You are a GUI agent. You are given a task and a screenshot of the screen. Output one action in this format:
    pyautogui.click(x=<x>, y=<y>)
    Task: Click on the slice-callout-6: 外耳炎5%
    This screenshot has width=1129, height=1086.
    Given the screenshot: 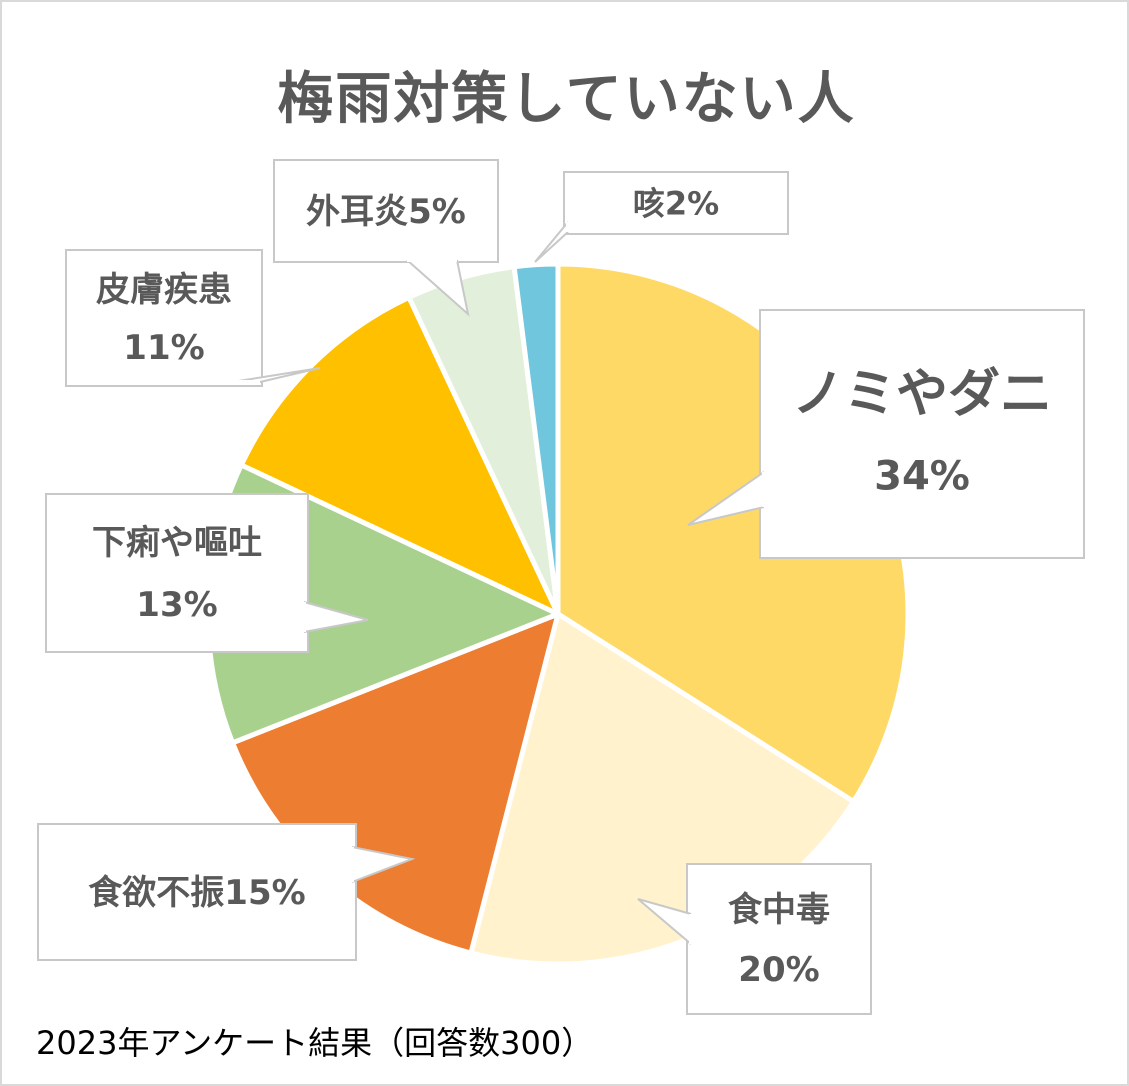 What is the action you would take?
    pyautogui.click(x=386, y=238)
    